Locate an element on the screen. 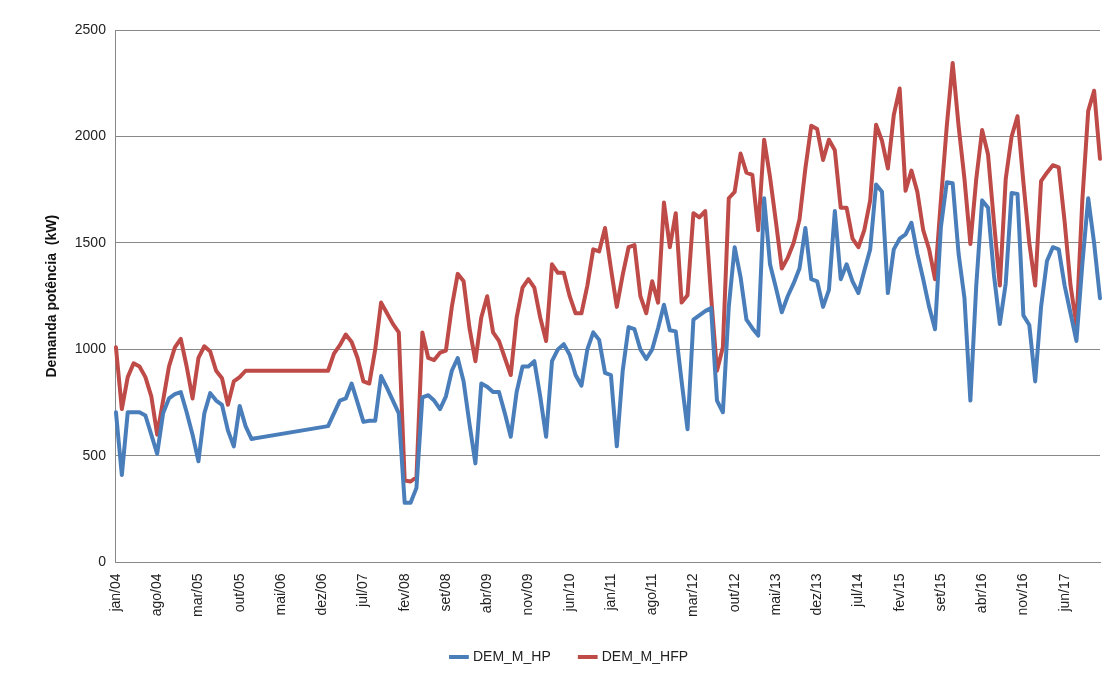  x-tick-label: fev/15 is located at coordinates (898, 592).